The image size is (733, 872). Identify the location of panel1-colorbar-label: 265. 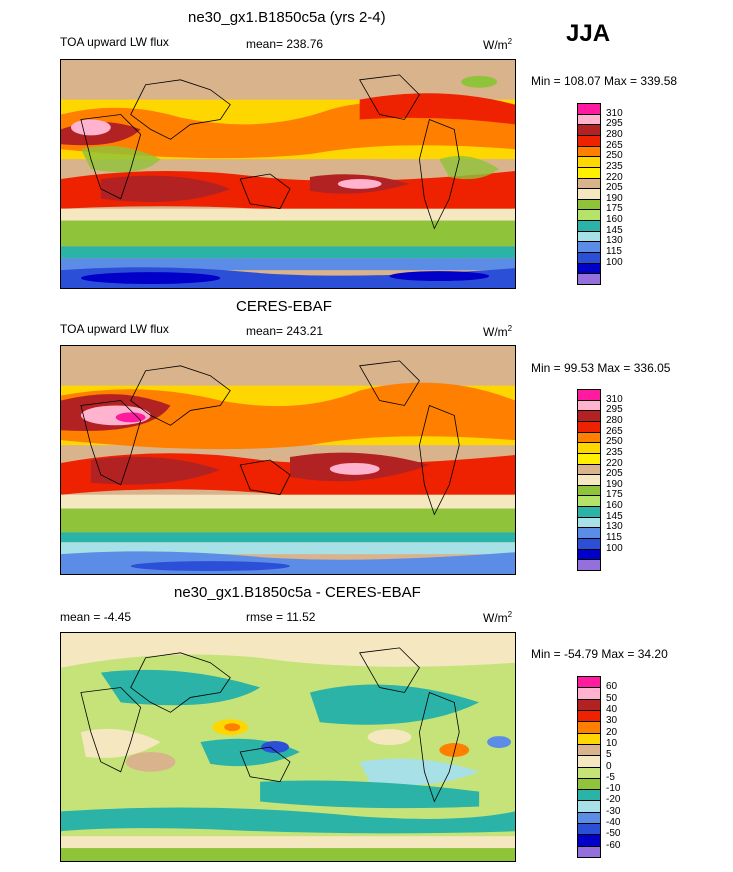
(614, 145).